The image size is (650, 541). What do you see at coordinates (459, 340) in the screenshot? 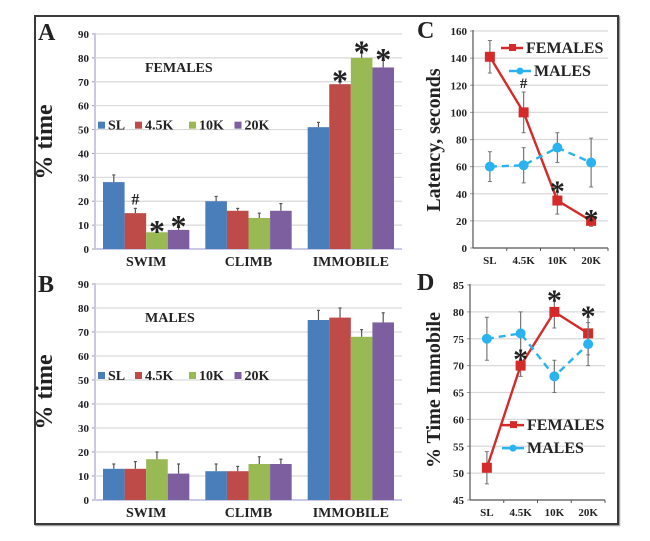
I see `y-tick-label: 75` at bounding box center [459, 340].